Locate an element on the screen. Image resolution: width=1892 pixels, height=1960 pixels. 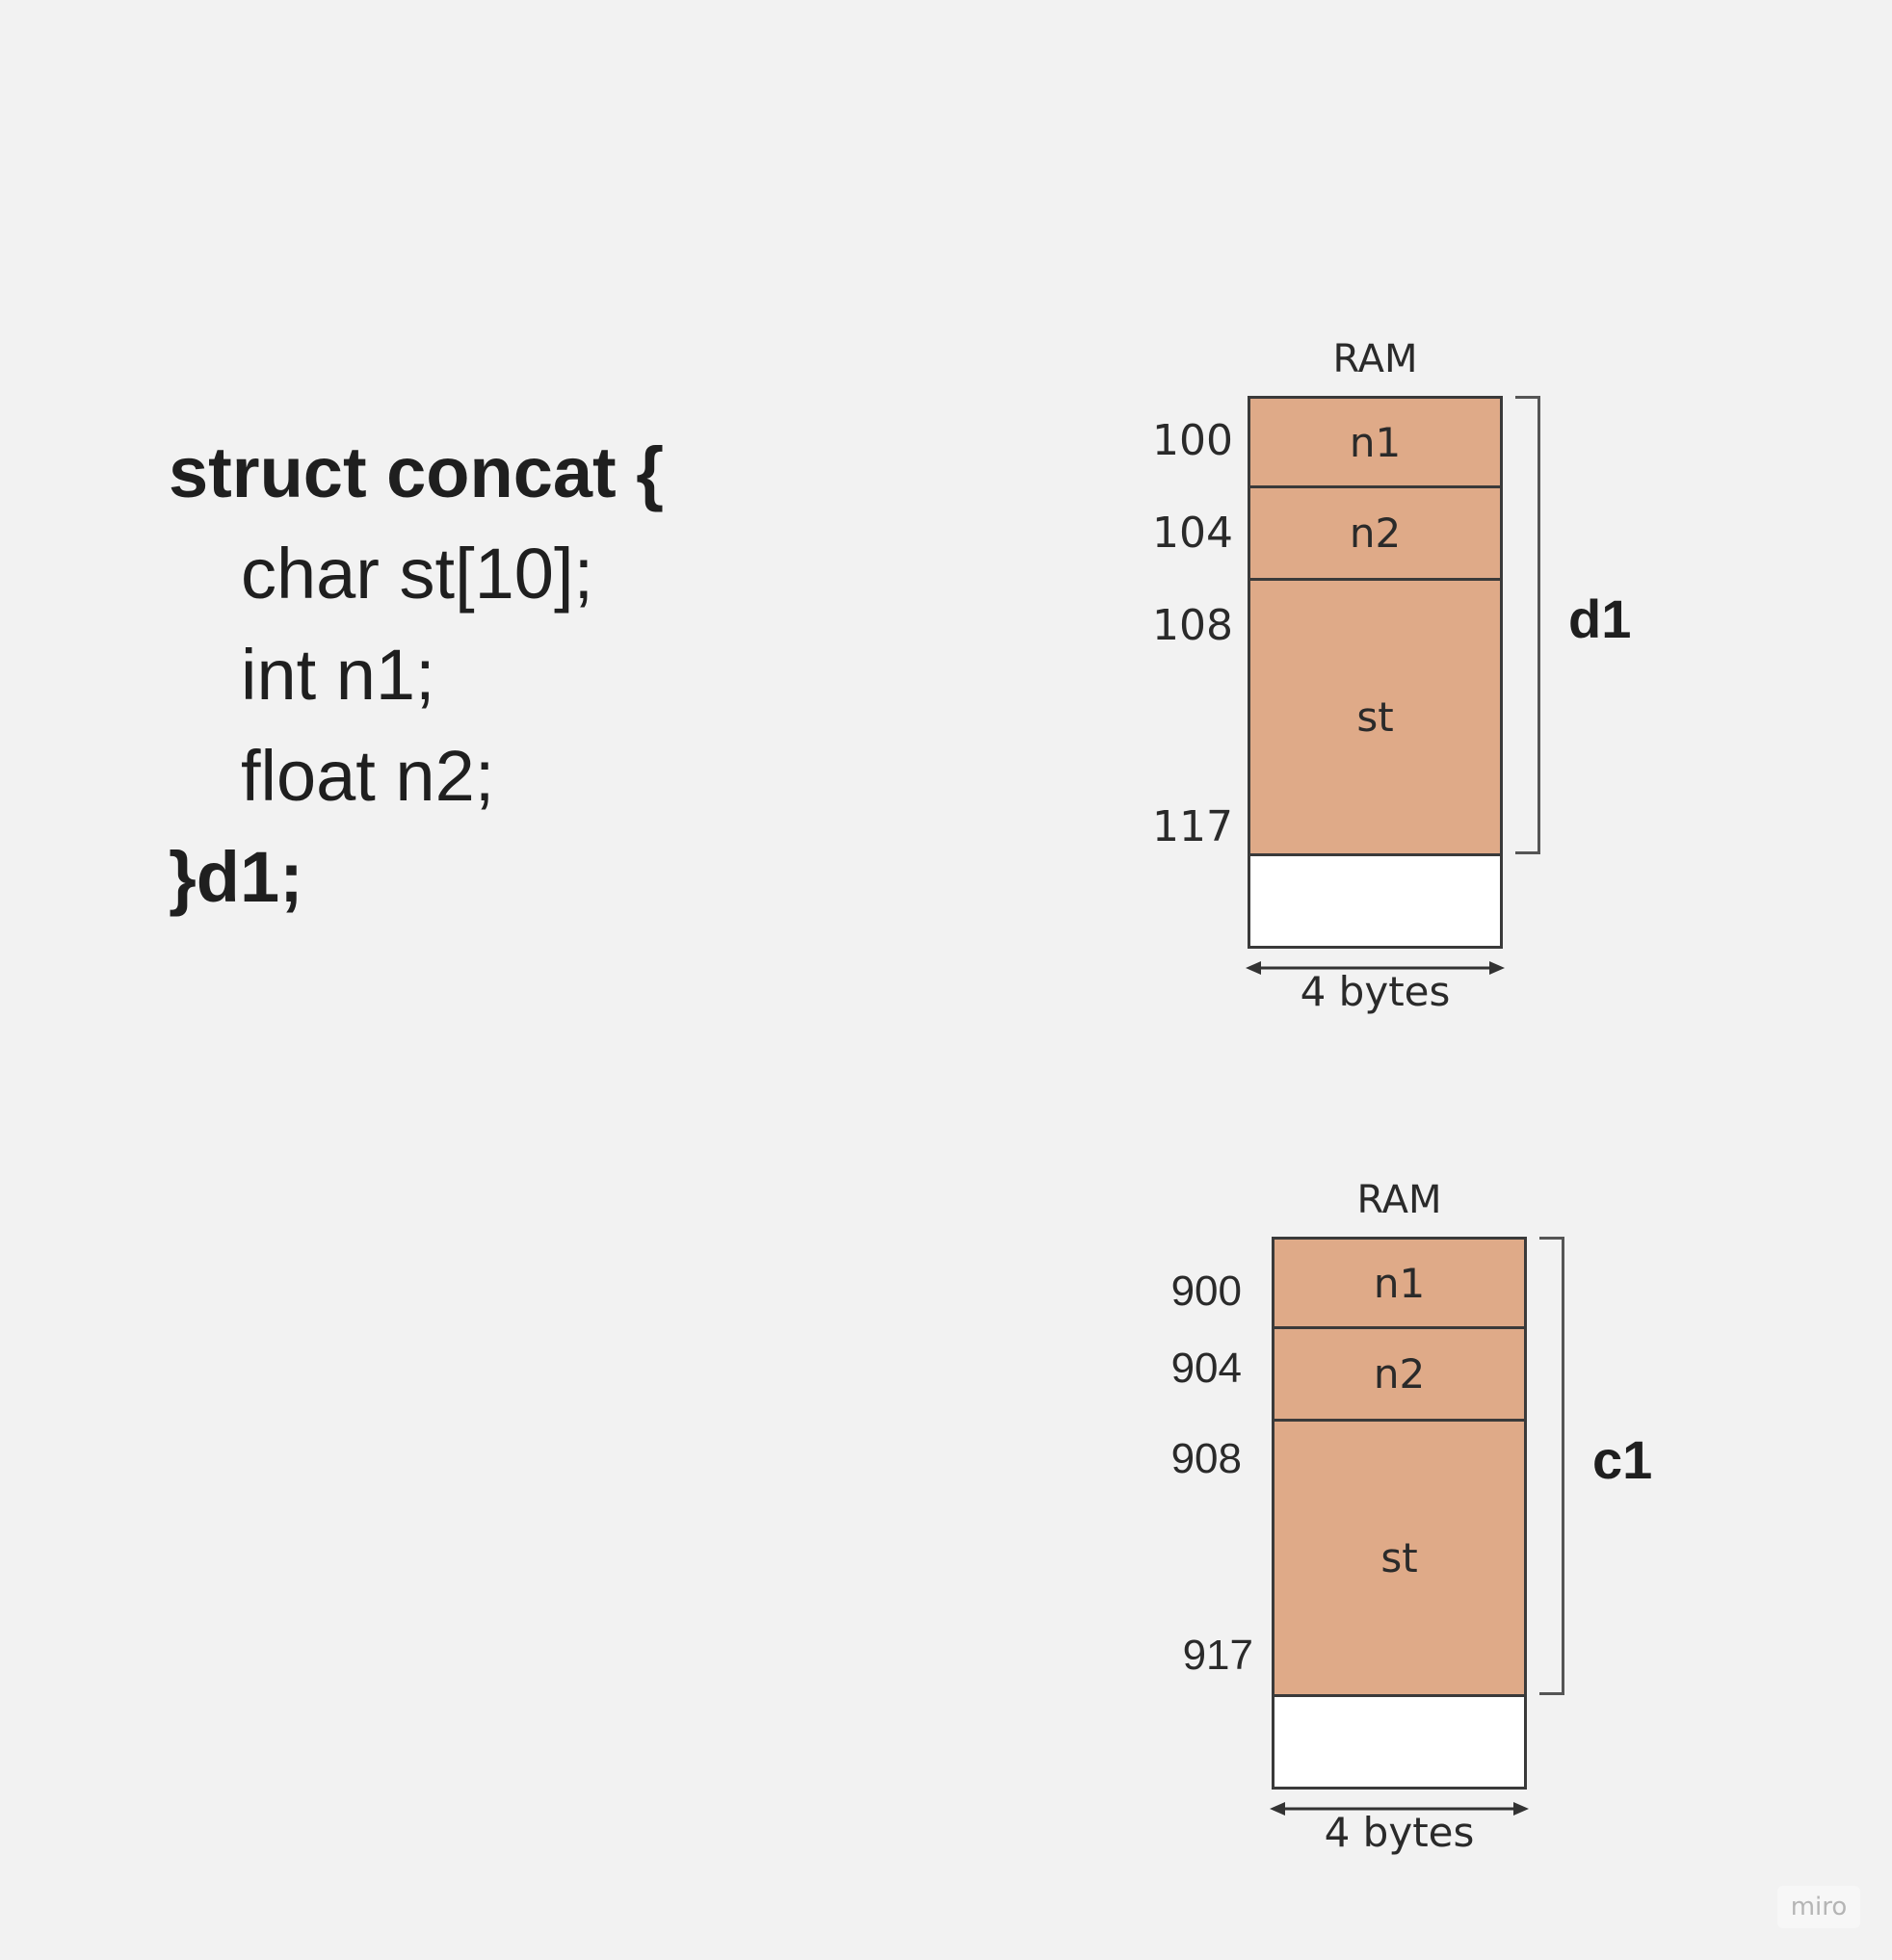
address-label: 104 is located at coordinates (1192, 533).